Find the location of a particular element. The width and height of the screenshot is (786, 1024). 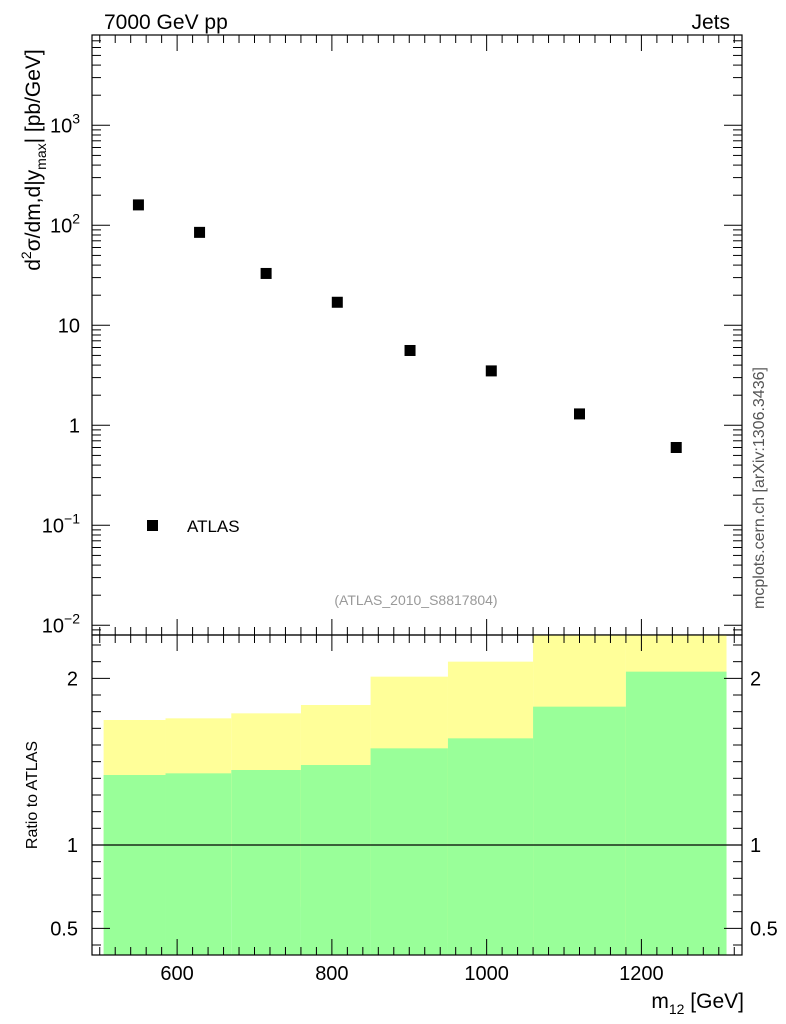

y-tick-label: 1 is located at coordinates (74, 426).